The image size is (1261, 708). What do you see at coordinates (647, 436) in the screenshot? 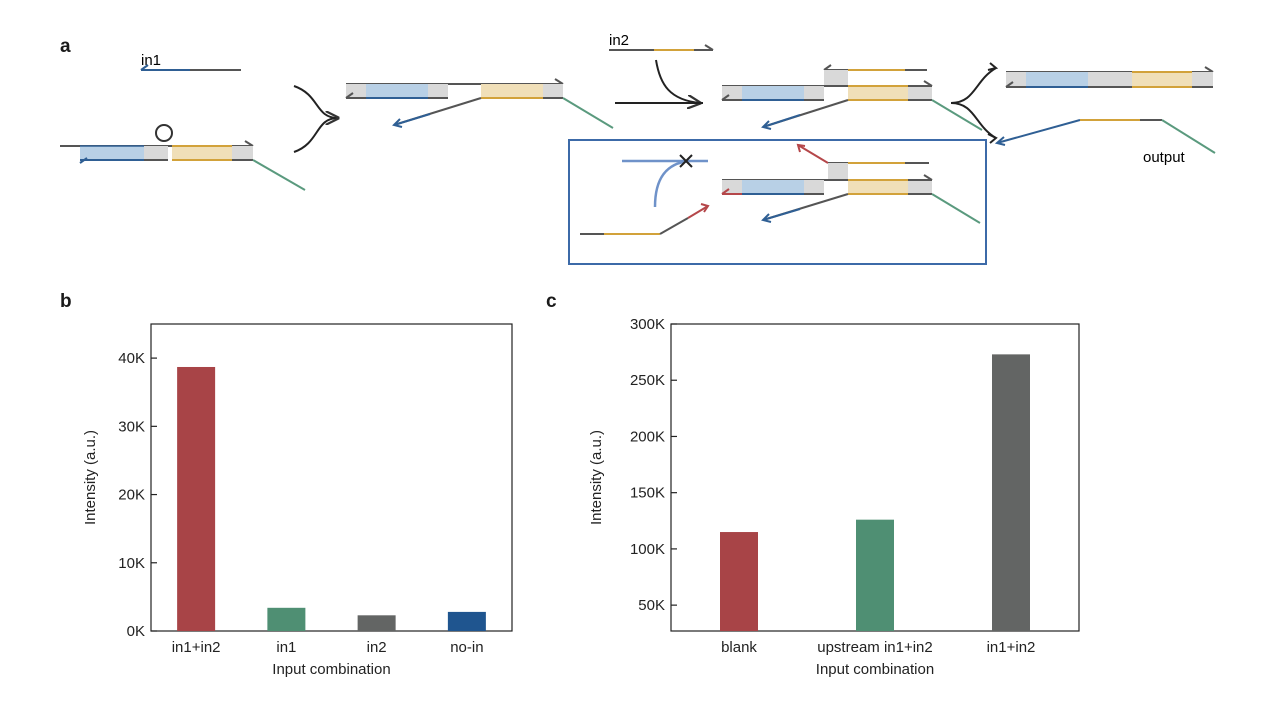
I see `y-tick-label: 200K` at bounding box center [647, 436].